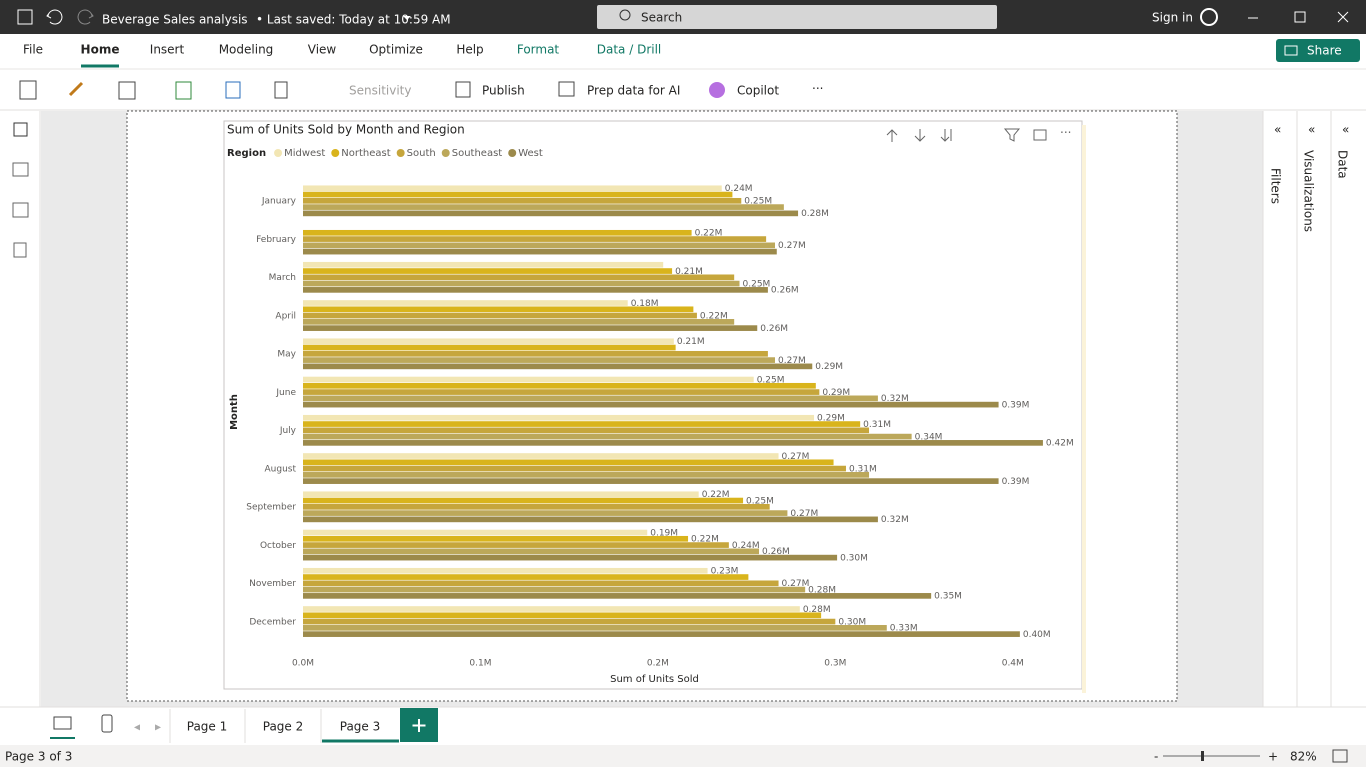  What do you see at coordinates (1303, 757) in the screenshot?
I see `zoom-level: 82%` at bounding box center [1303, 757].